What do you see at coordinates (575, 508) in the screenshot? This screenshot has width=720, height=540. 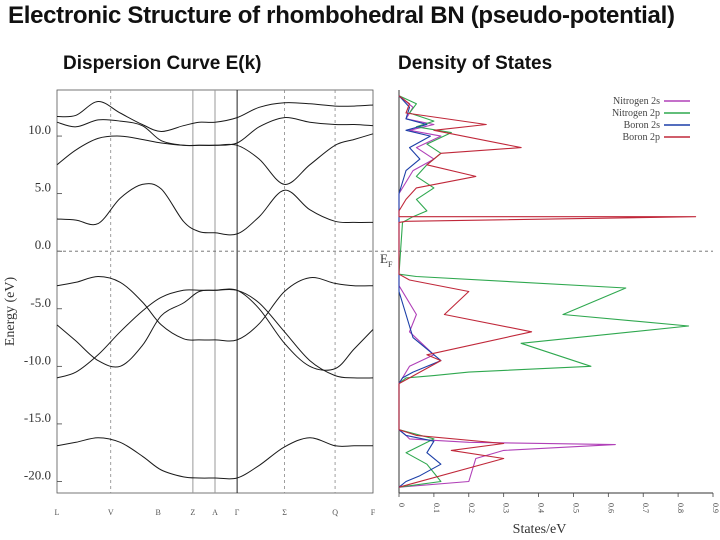 I see `dos-xtick-label: 0.5` at bounding box center [575, 508].